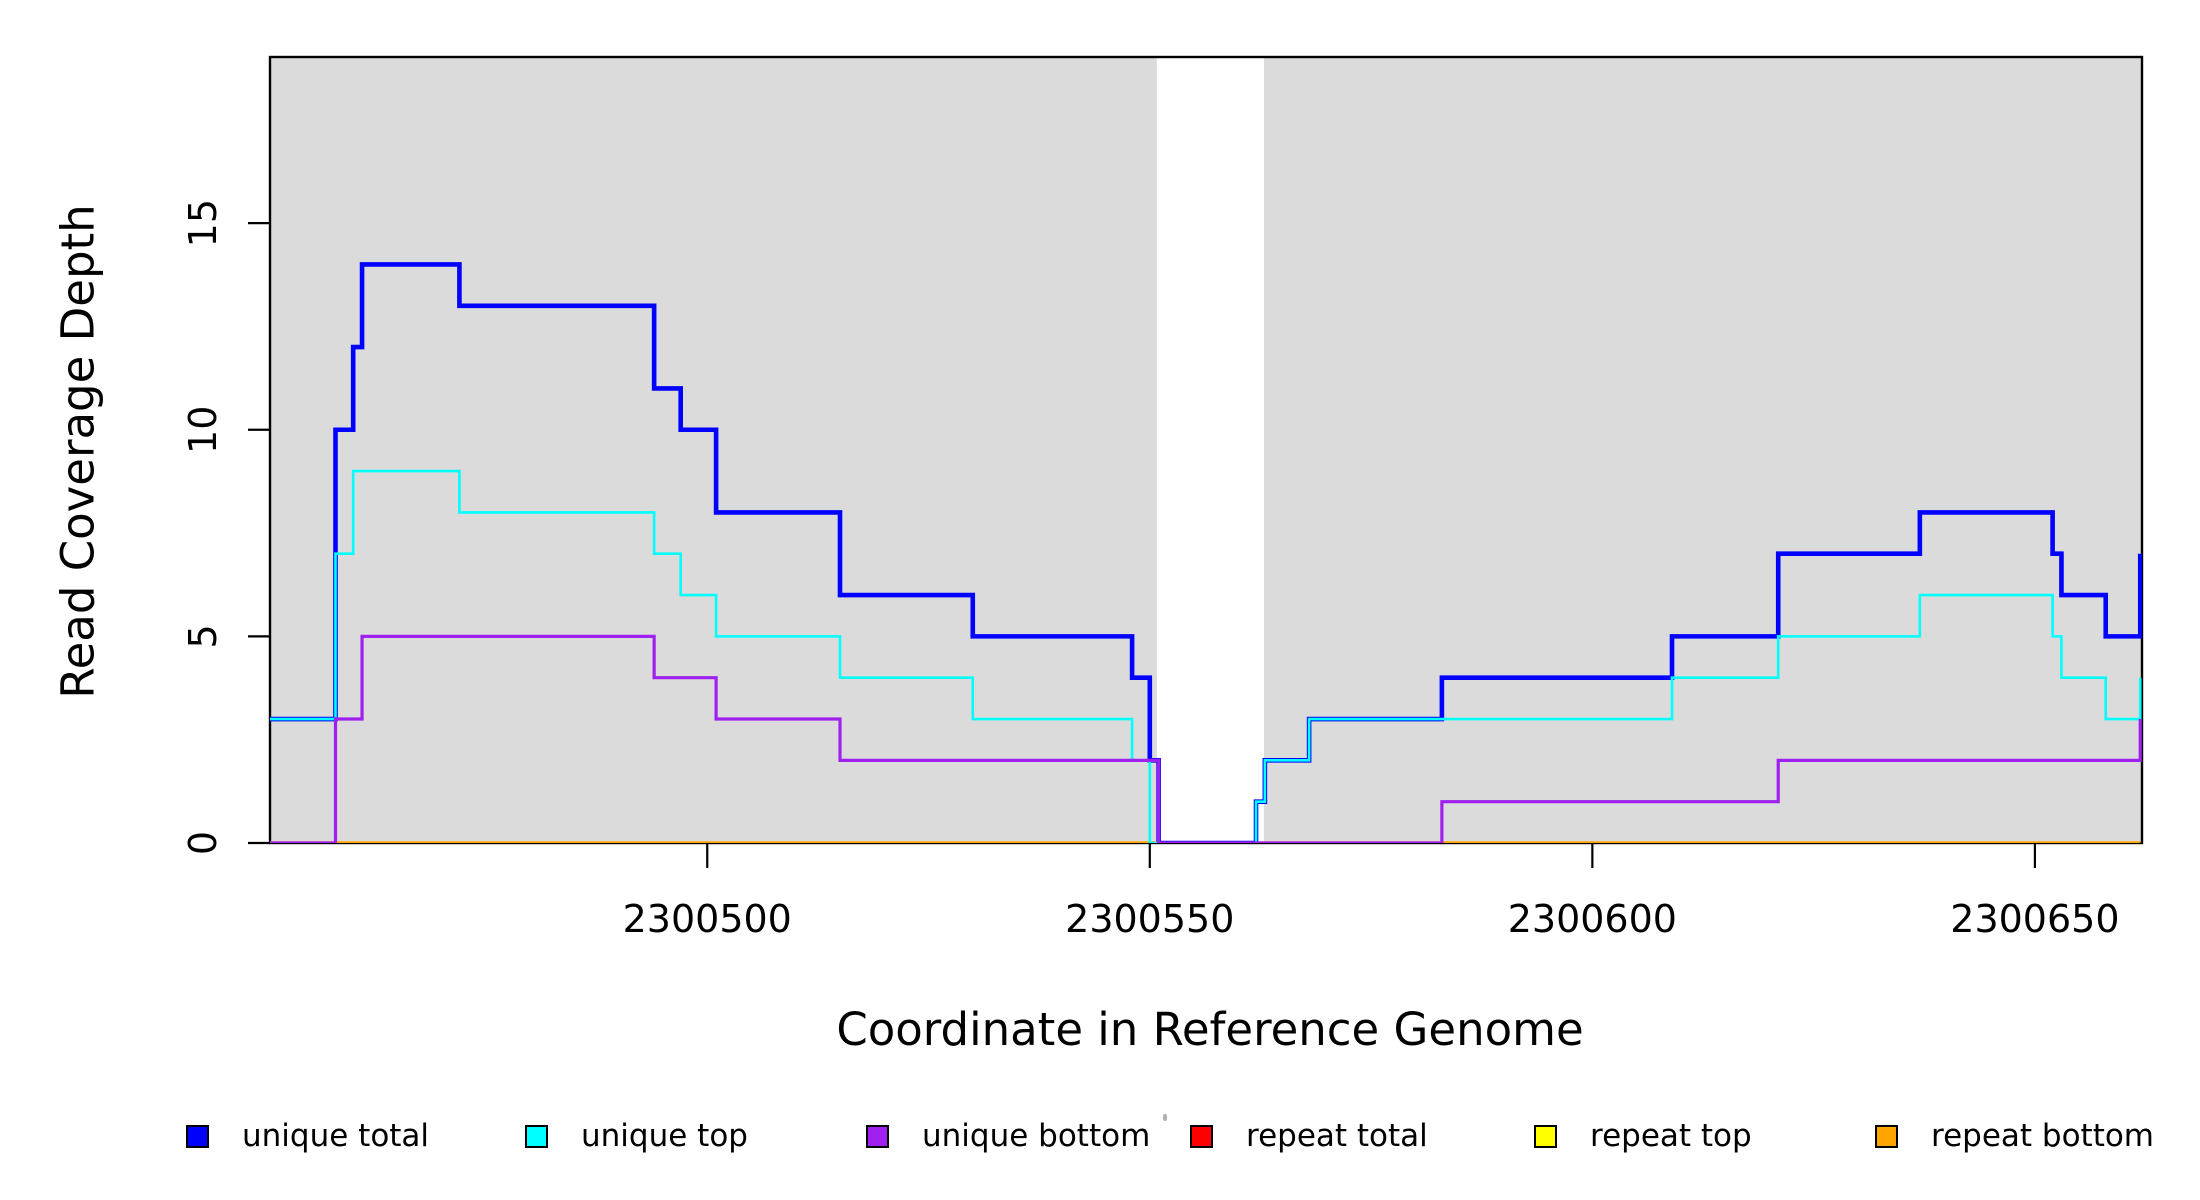 The width and height of the screenshot is (2200, 1200). What do you see at coordinates (203, 843) in the screenshot?
I see `y-tick-label: 0` at bounding box center [203, 843].